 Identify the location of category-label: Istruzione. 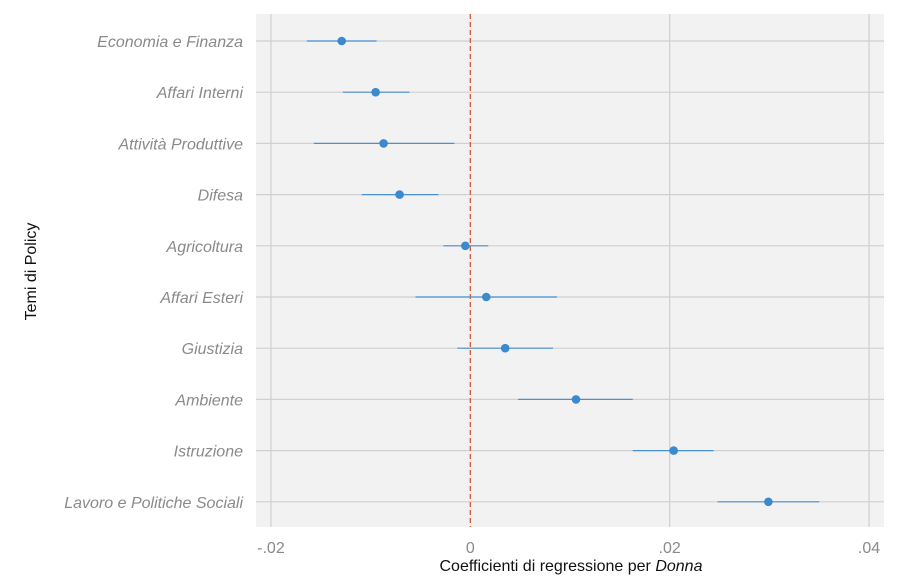
(208, 452).